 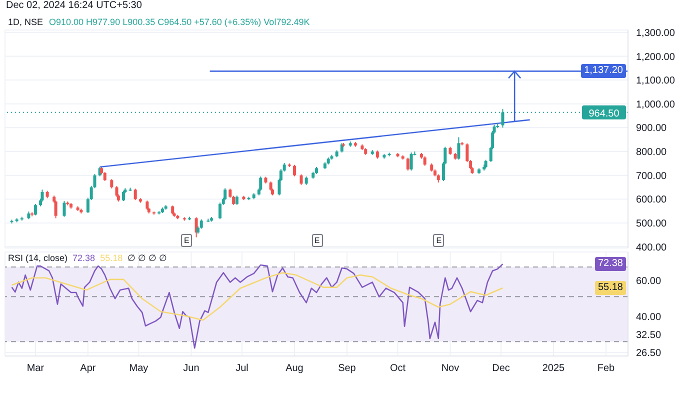 I want to click on x-tick-label: Jun, so click(x=191, y=368).